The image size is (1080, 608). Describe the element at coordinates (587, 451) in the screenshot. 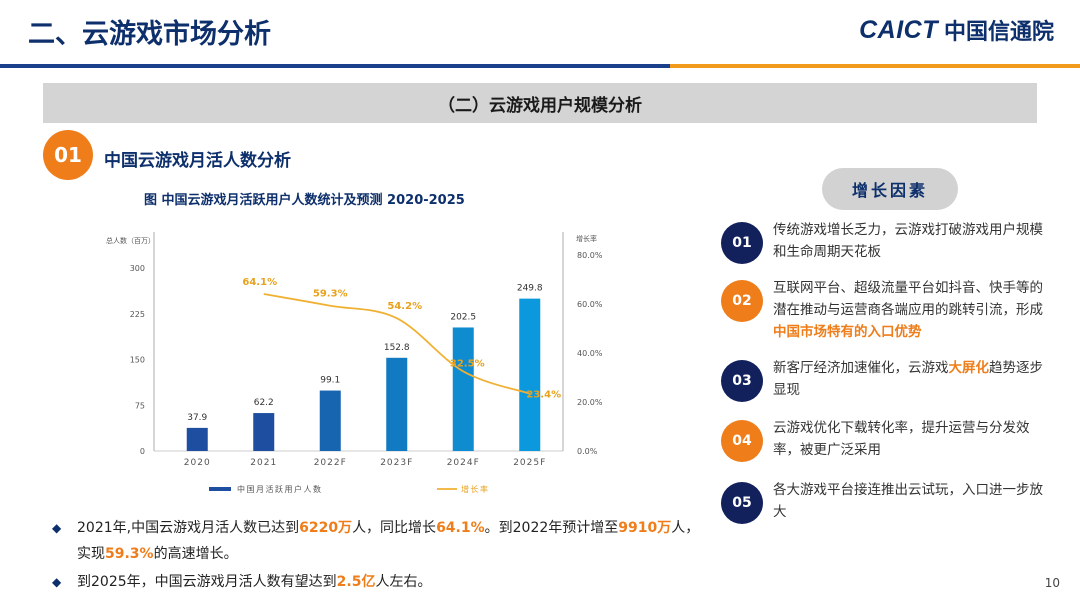

I see `y2-tick-label: 0.0%` at that location.